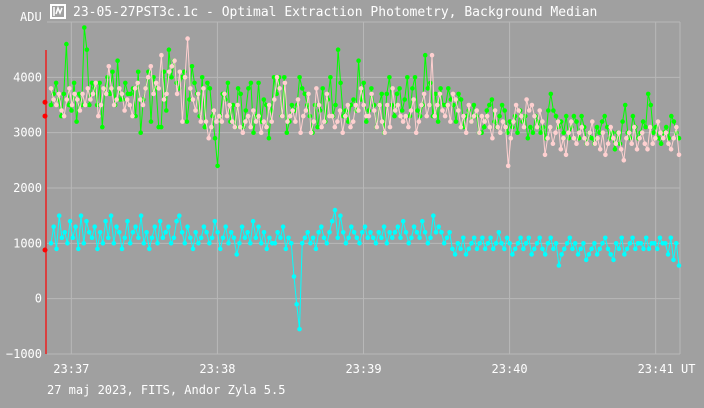 Image resolution: width=704 pixels, height=408 pixels. Describe the element at coordinates (58, 11) in the screenshot. I see `photometry-app-icon` at that location.